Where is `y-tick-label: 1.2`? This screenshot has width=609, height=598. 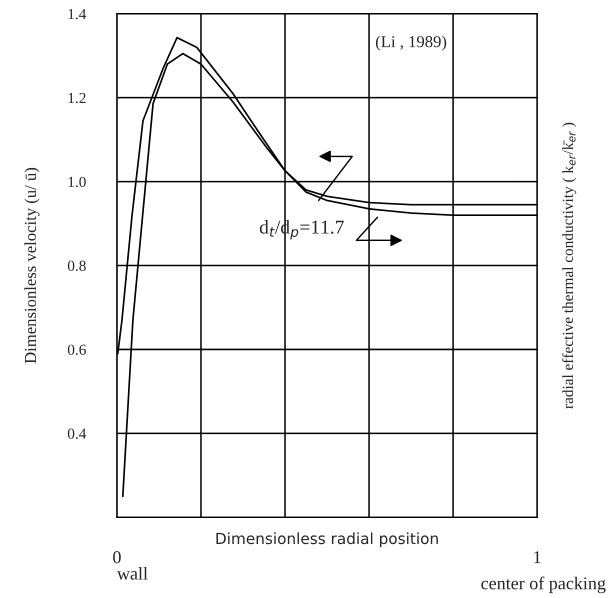 y-tick-label: 1.2 is located at coordinates (77, 98).